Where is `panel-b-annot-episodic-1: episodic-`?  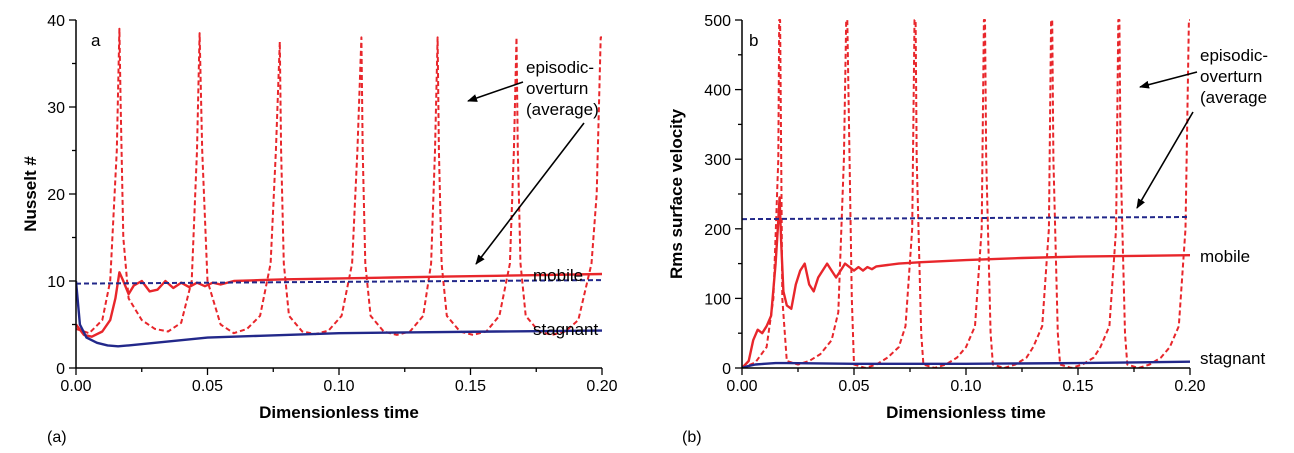
panel-b-annot-episodic-1: episodic- is located at coordinates (1234, 55).